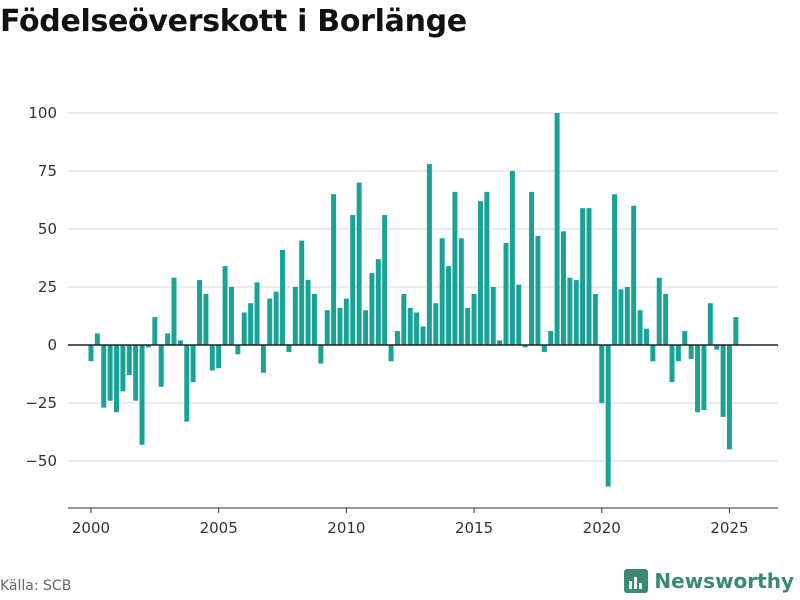  I want to click on brand-logo: Newsworthy, so click(709, 581).